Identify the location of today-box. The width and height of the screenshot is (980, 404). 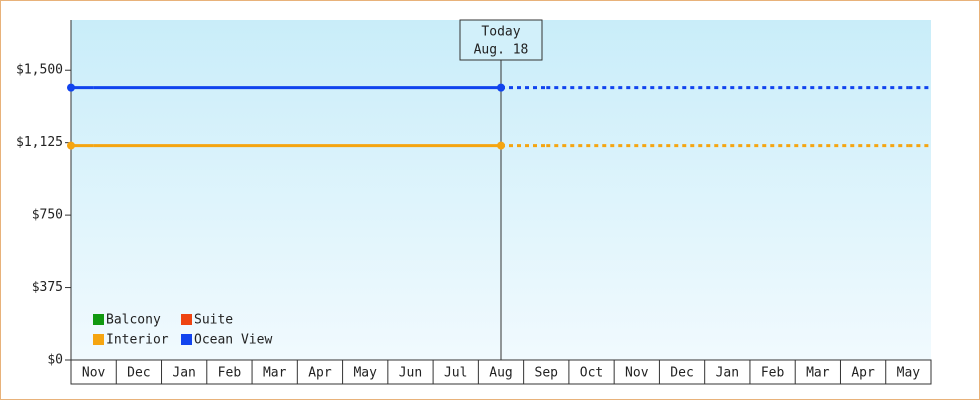
(501, 40).